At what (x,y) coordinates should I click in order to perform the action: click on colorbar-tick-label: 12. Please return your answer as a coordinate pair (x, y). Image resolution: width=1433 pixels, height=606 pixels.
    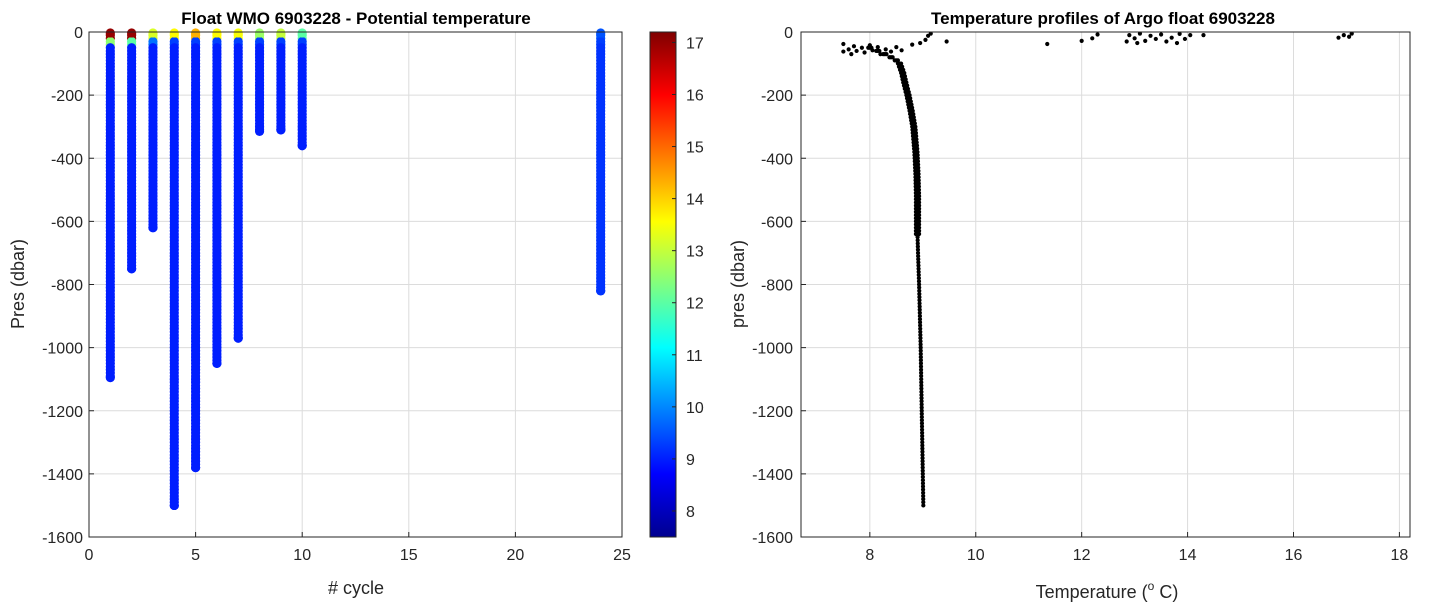
    Looking at the image, I should click on (695, 304).